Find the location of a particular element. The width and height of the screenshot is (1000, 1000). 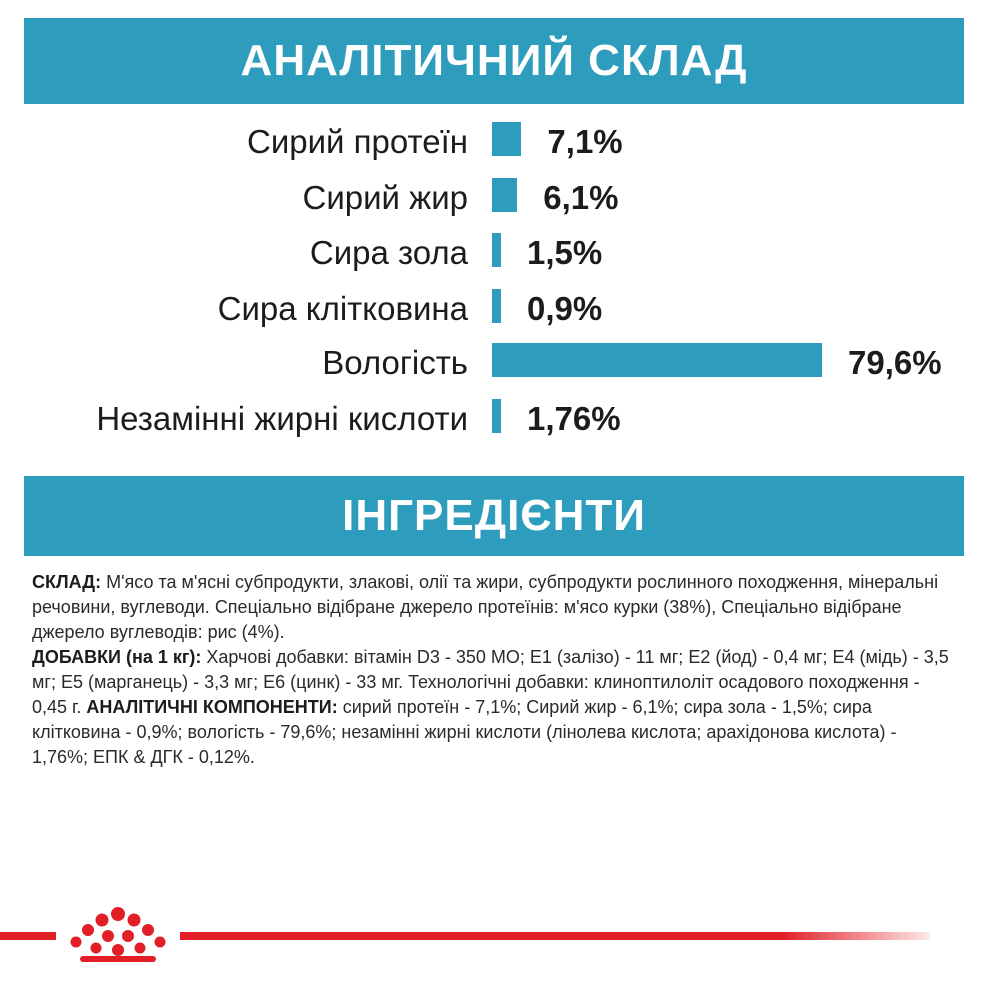

nutrient-row: Вологість 79,6% is located at coordinates (500, 363).